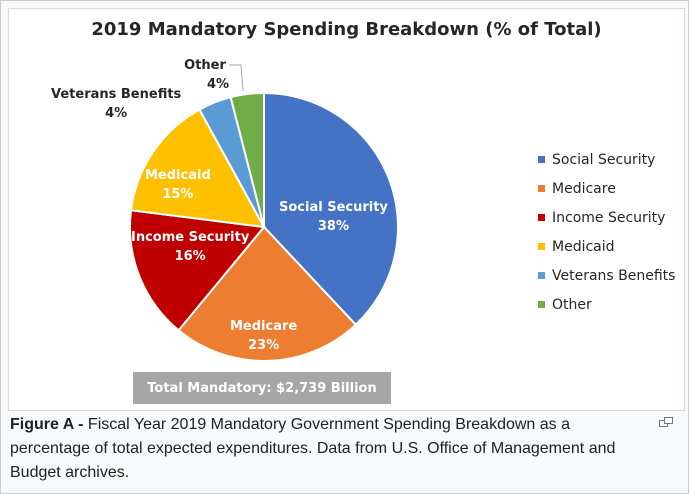 This screenshot has width=689, height=494. I want to click on legend-item: Income Security, so click(606, 217).